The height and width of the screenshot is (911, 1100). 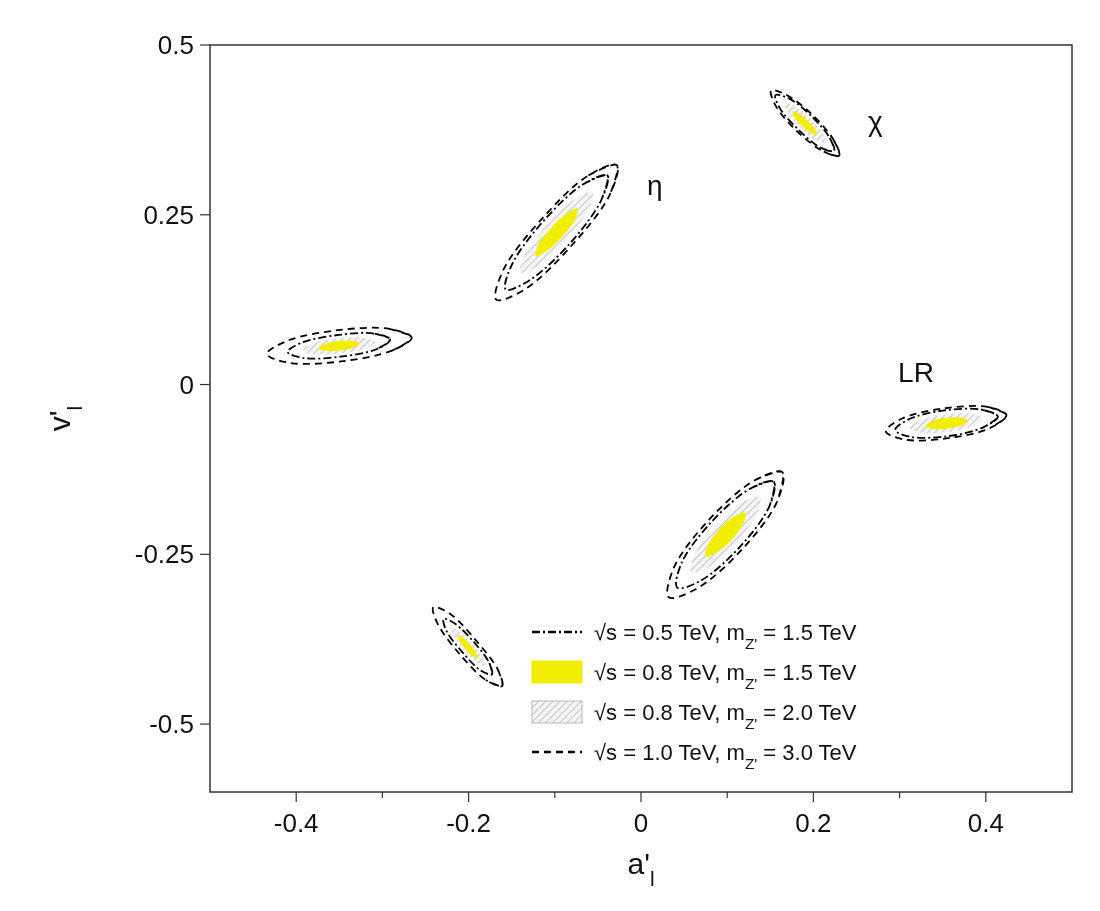 What do you see at coordinates (876, 122) in the screenshot?
I see `annotation: χ` at bounding box center [876, 122].